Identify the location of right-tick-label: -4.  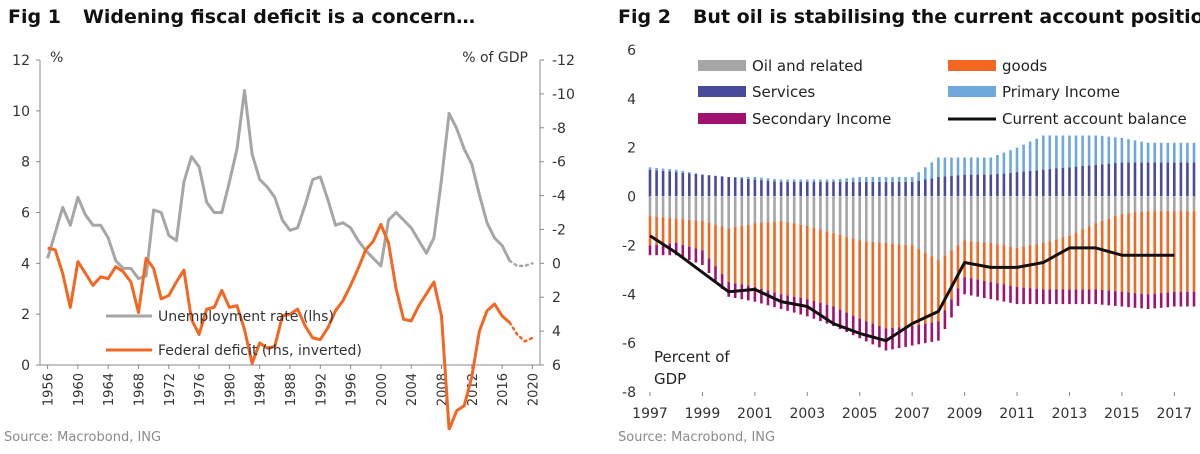
(559, 197).